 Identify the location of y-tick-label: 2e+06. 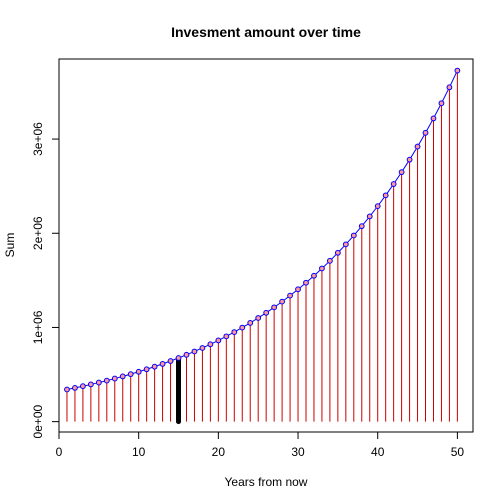
(38, 233).